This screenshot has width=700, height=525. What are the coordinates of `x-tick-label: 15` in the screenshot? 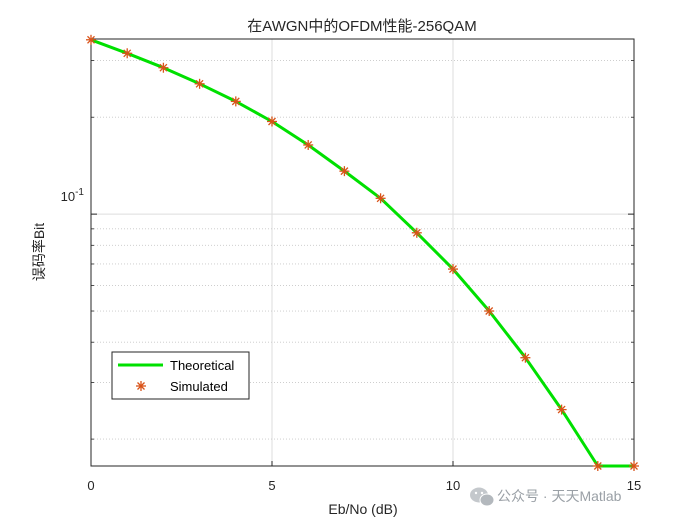 It's located at (634, 485).